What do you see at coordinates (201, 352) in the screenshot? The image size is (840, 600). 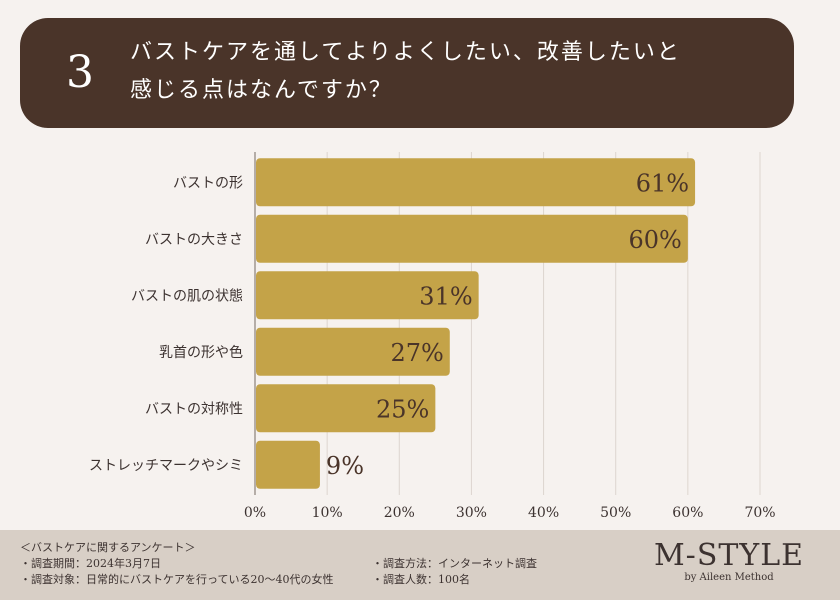 I see `category-label: 乳首の形や色` at bounding box center [201, 352].